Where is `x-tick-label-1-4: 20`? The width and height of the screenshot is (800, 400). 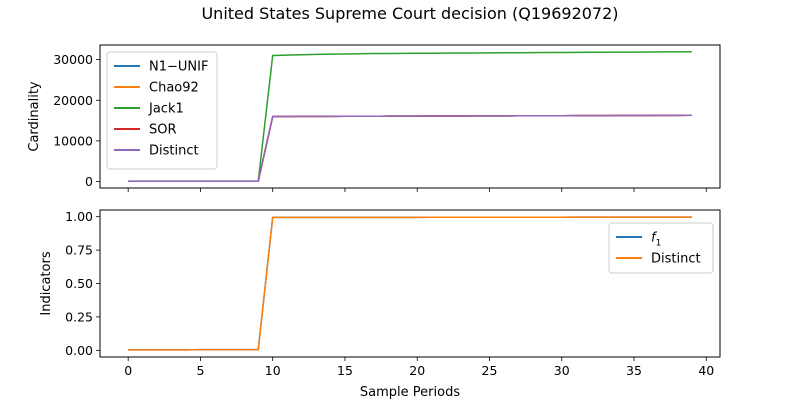
x-tick-label-1-4: 20 is located at coordinates (417, 370).